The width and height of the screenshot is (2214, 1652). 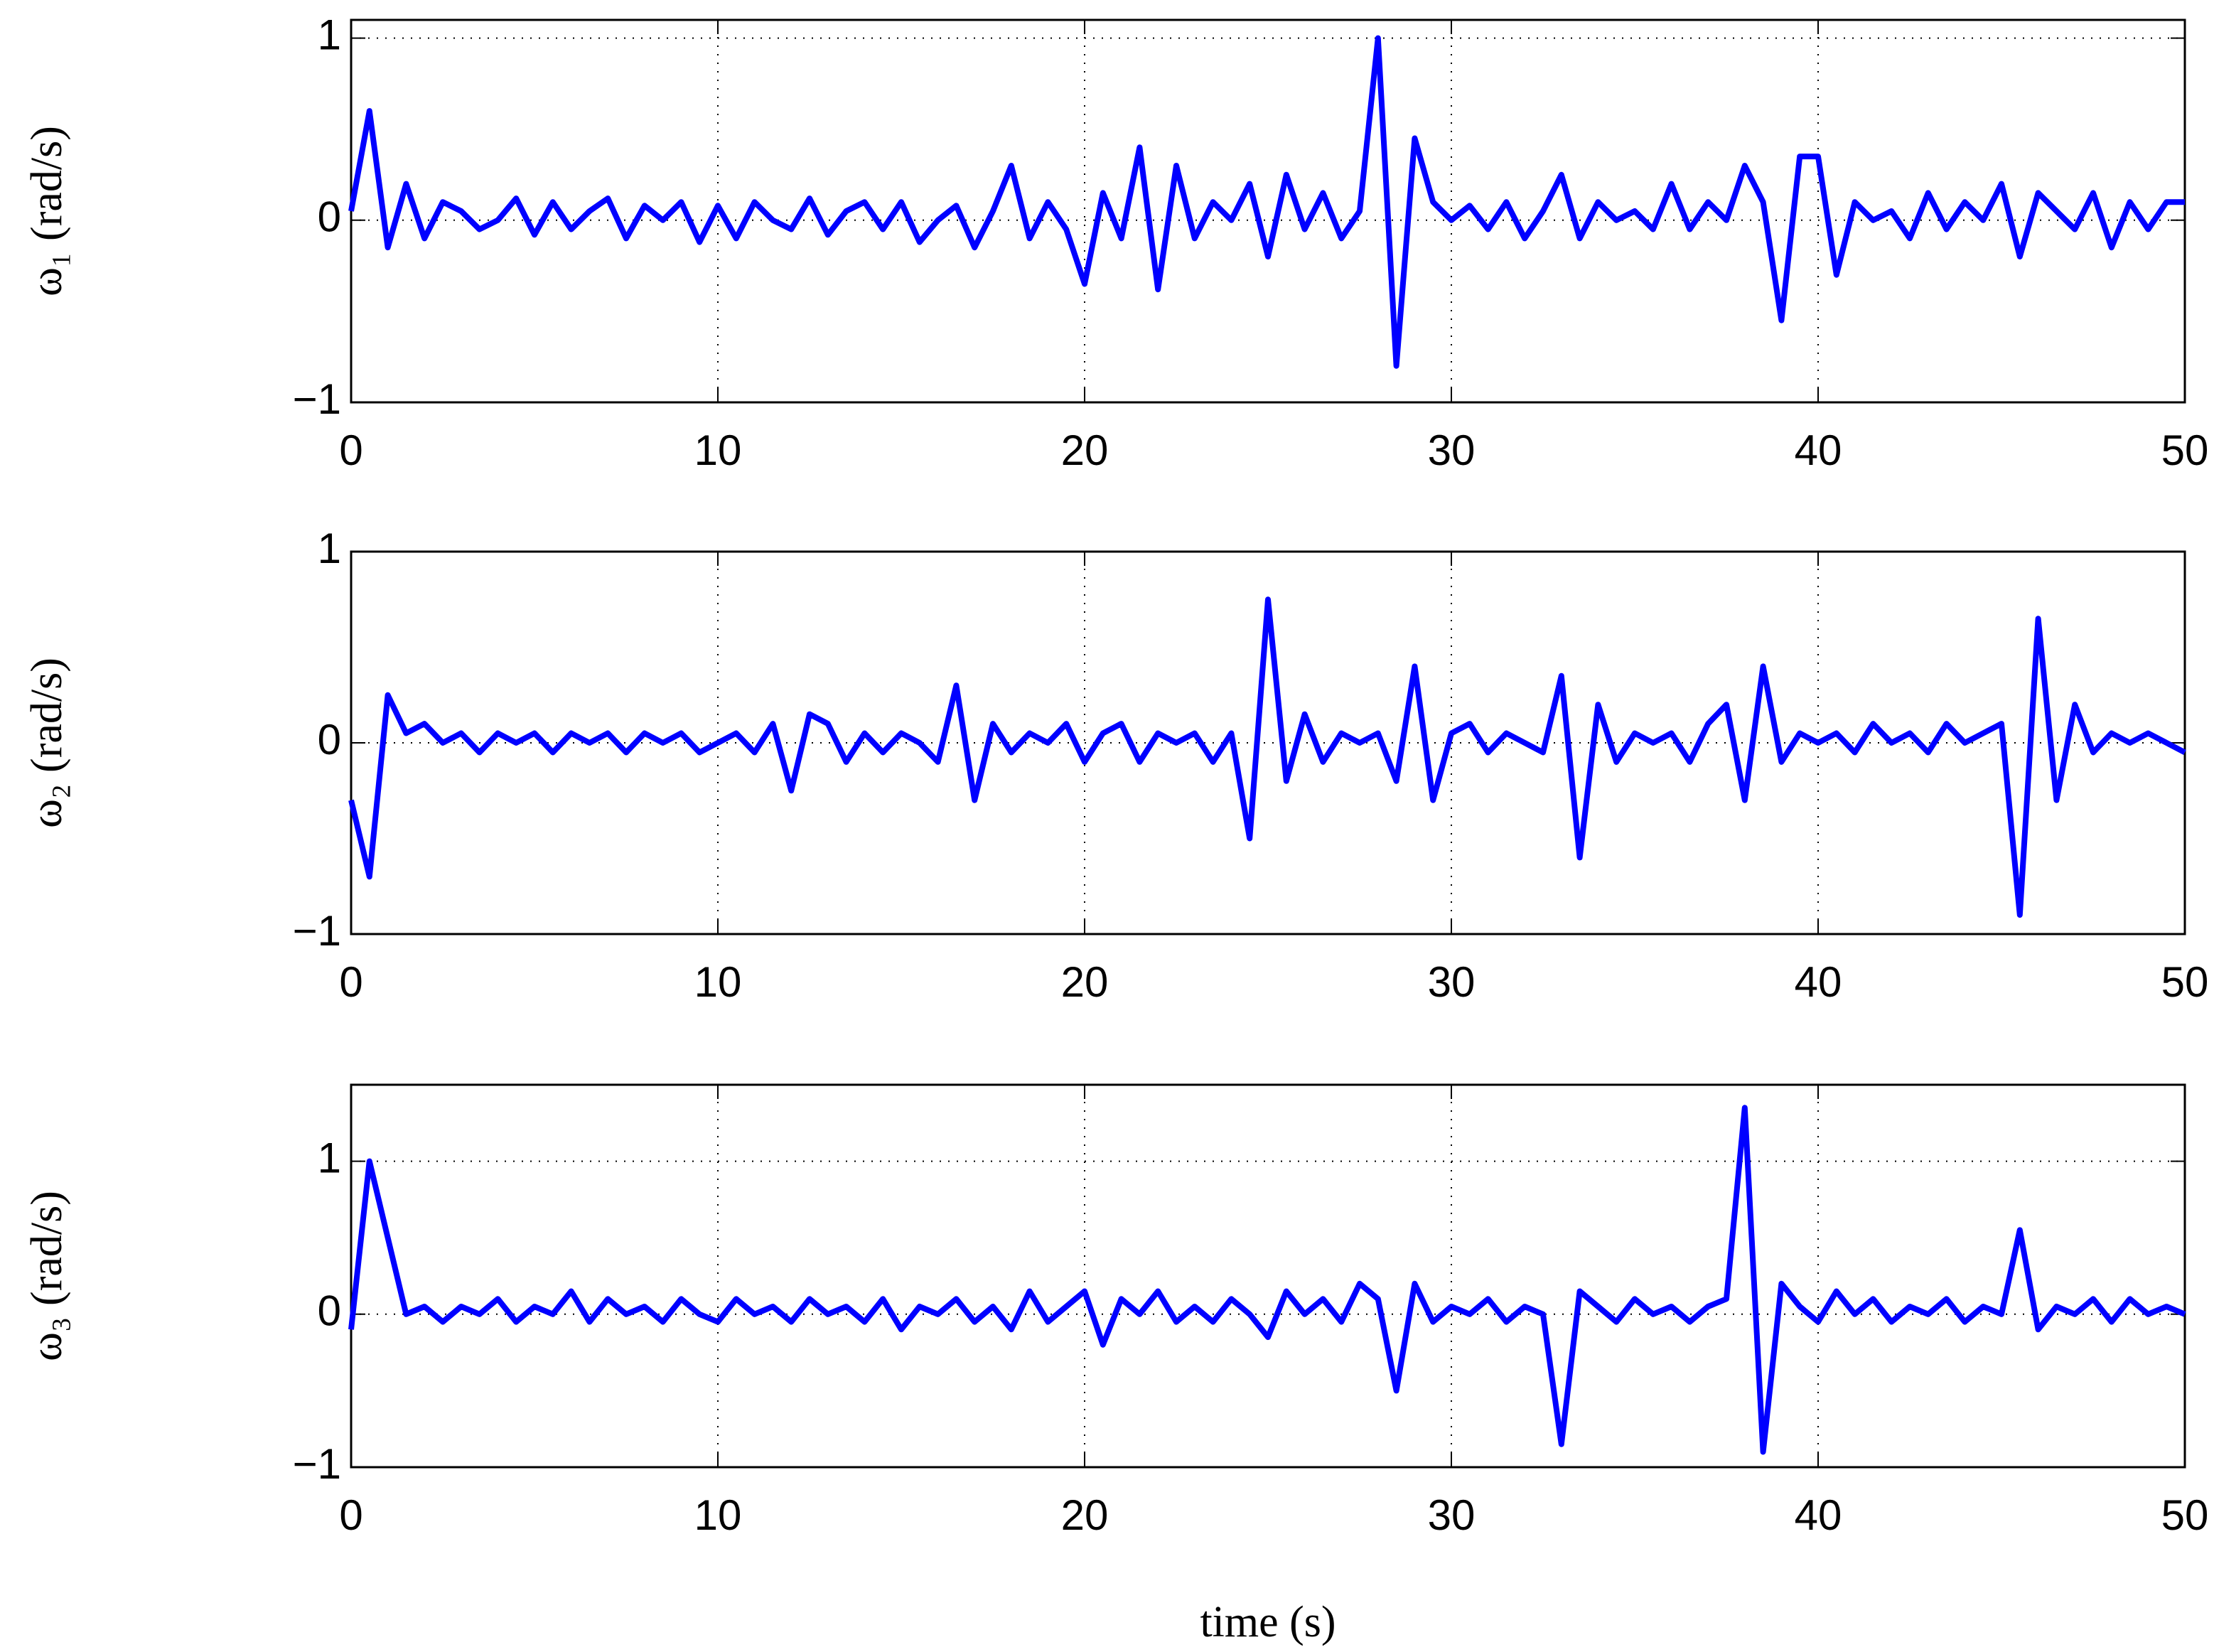 What do you see at coordinates (47, 1276) in the screenshot?
I see `y-axis-label: ω₃ (rad/s)` at bounding box center [47, 1276].